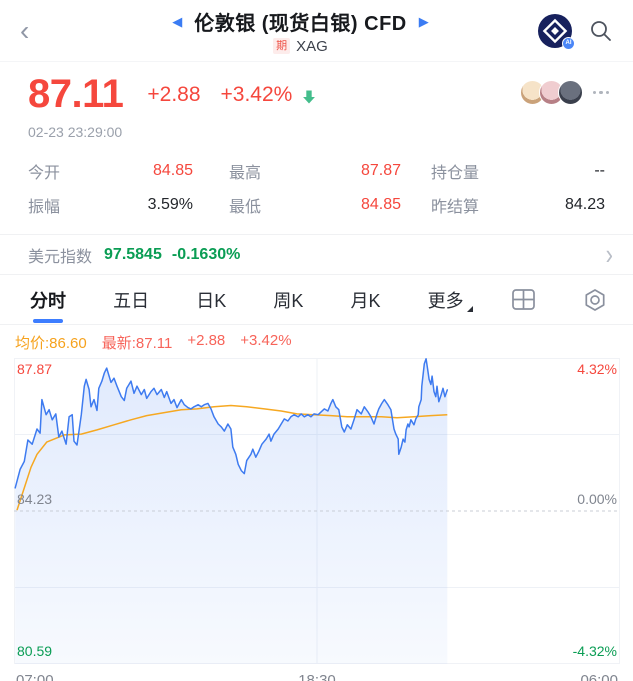  I want to click on y-axis-low-price: 80.59, so click(35, 651).